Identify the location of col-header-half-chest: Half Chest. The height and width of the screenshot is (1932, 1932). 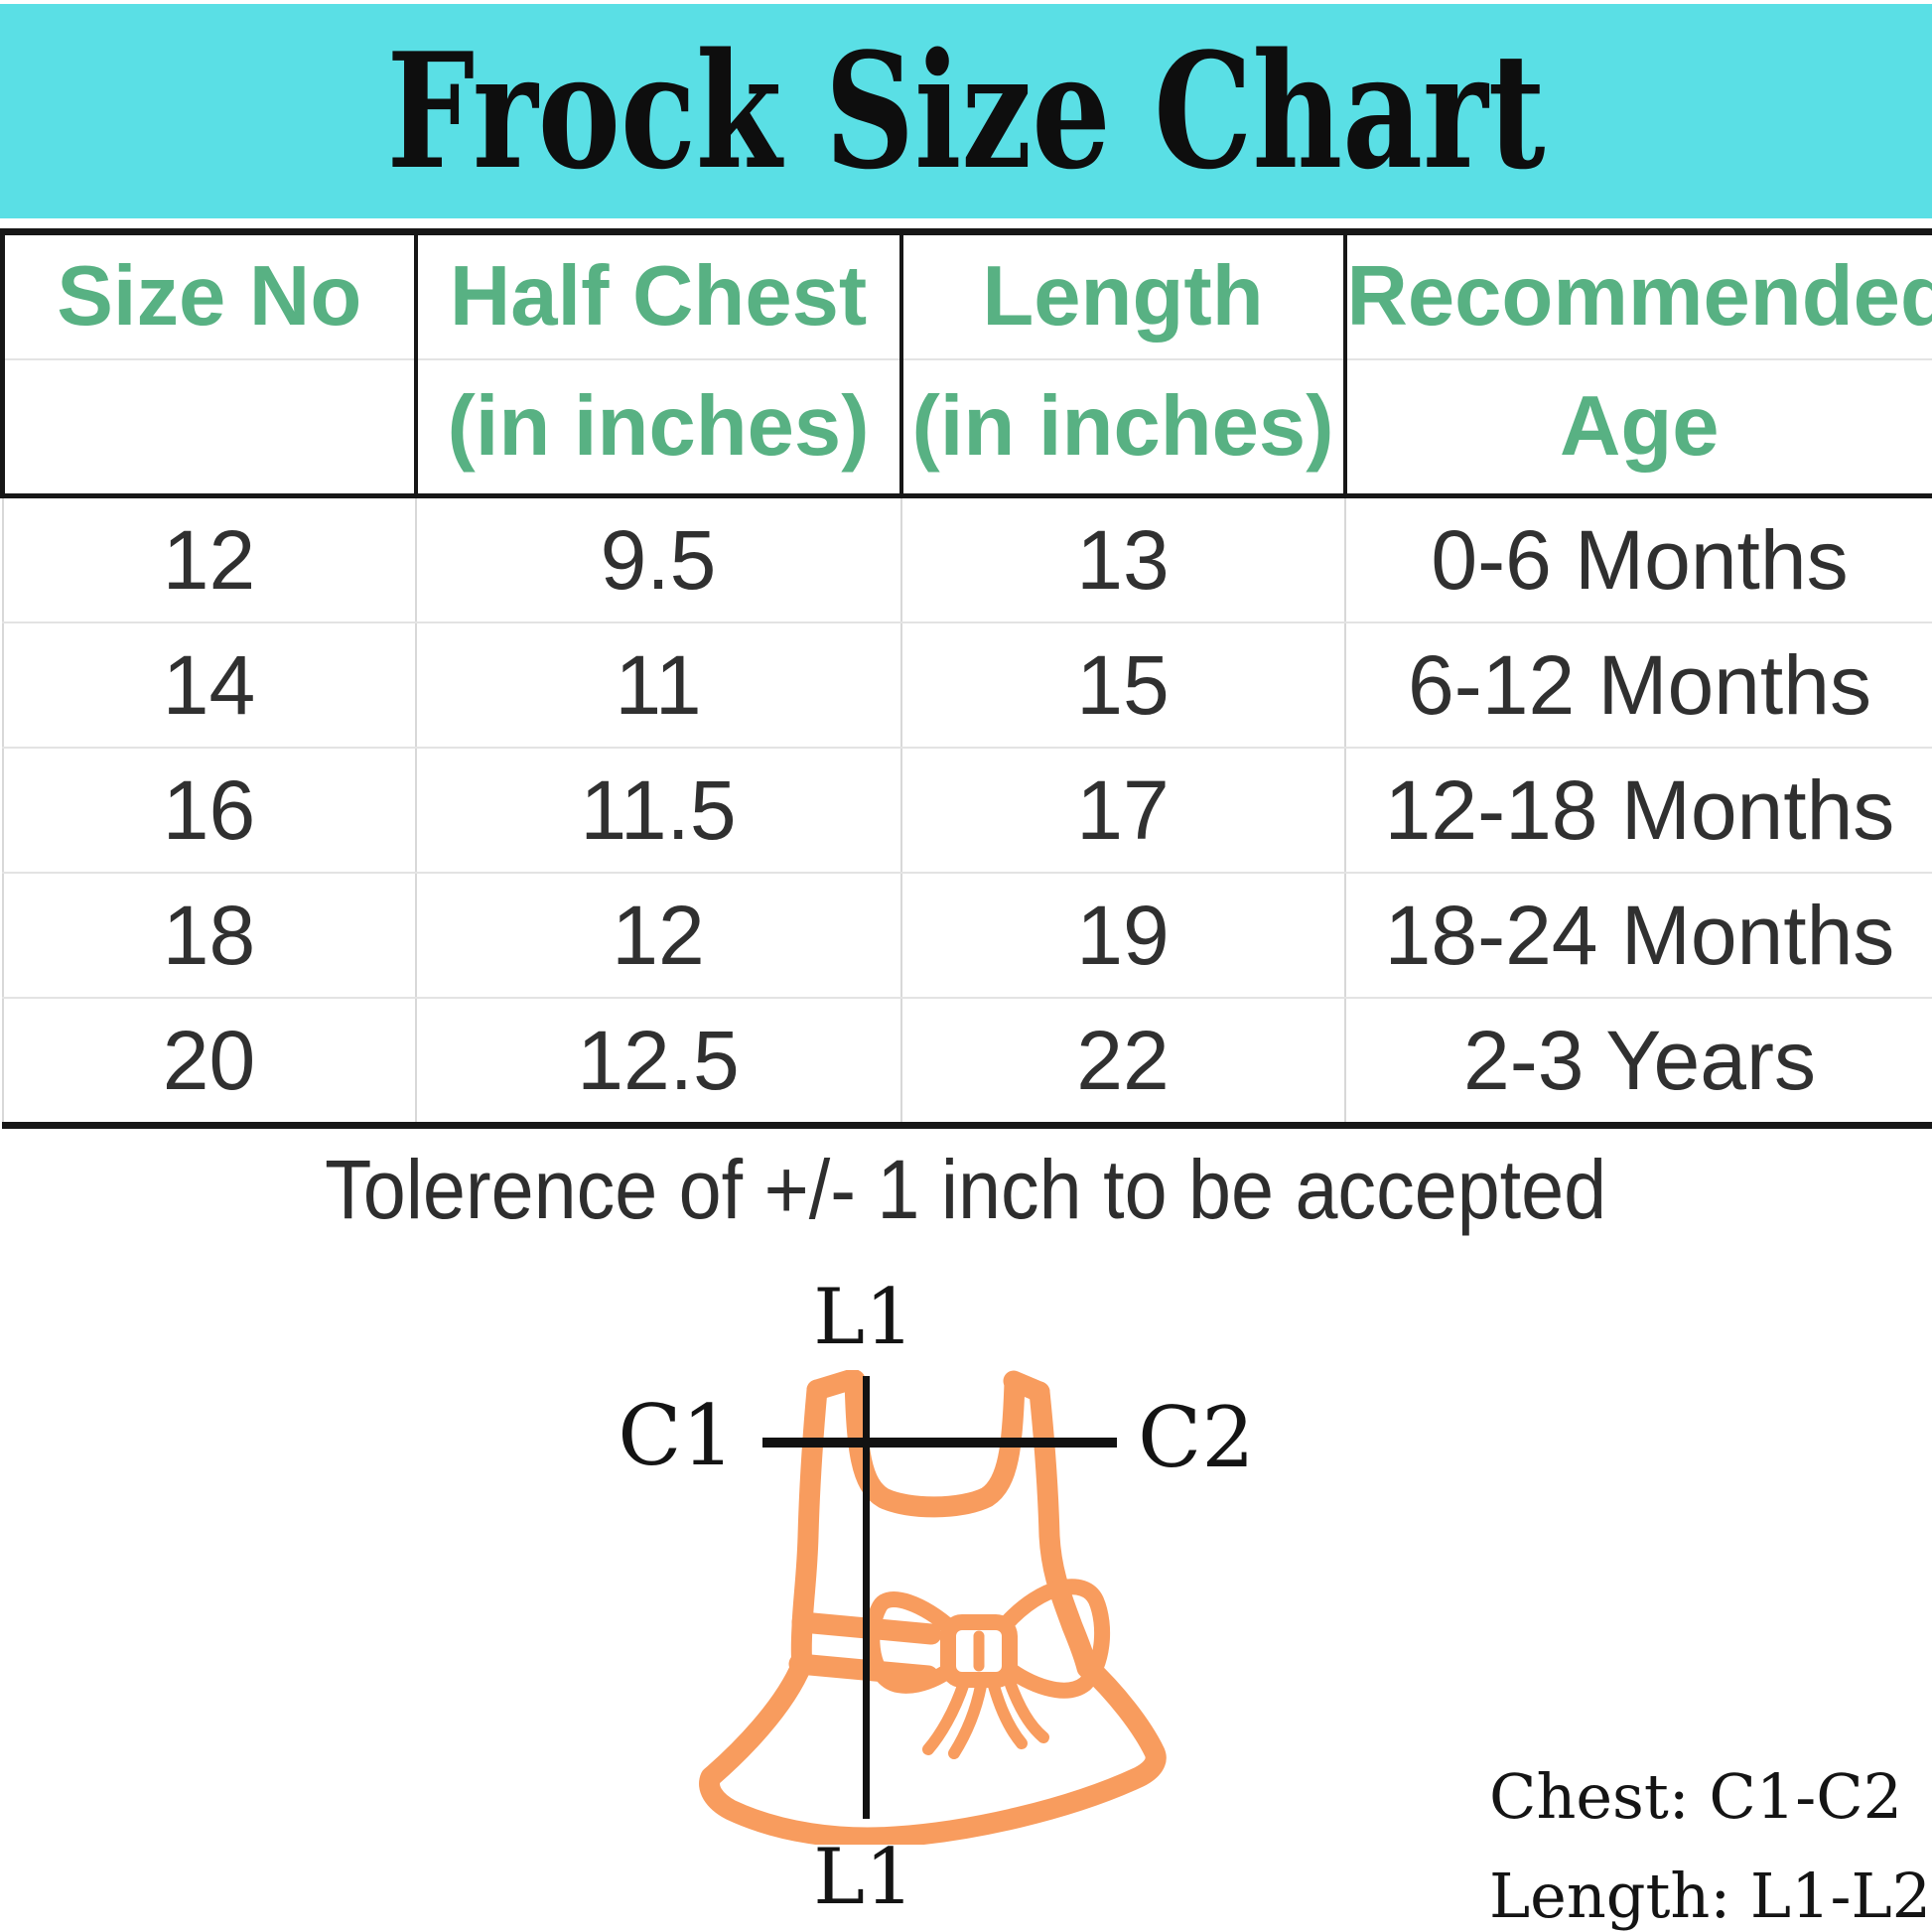
(658, 296).